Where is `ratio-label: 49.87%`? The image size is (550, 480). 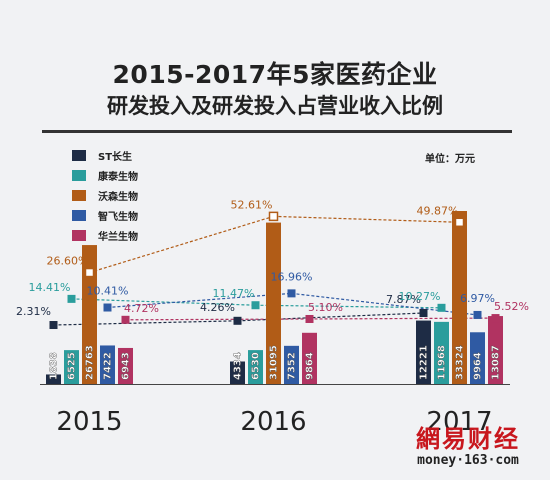 ratio-label: 49.87% is located at coordinates (438, 210).